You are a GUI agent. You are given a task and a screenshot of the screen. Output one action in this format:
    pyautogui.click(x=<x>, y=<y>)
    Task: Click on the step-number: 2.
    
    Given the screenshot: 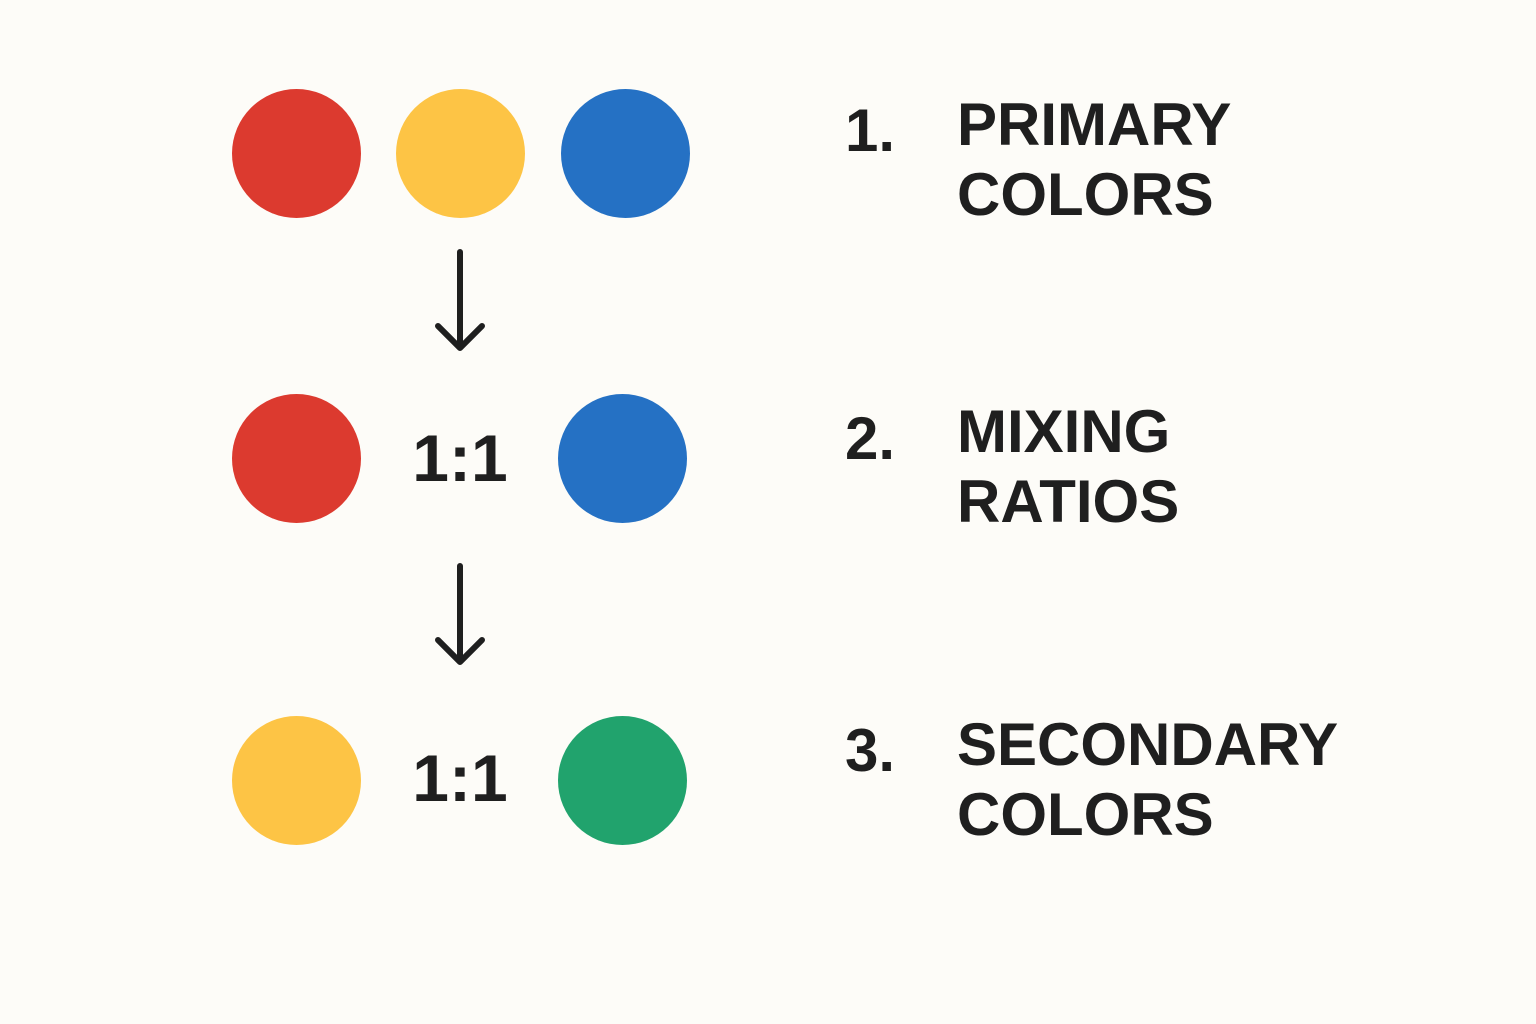 What is the action you would take?
    pyautogui.click(x=870, y=438)
    